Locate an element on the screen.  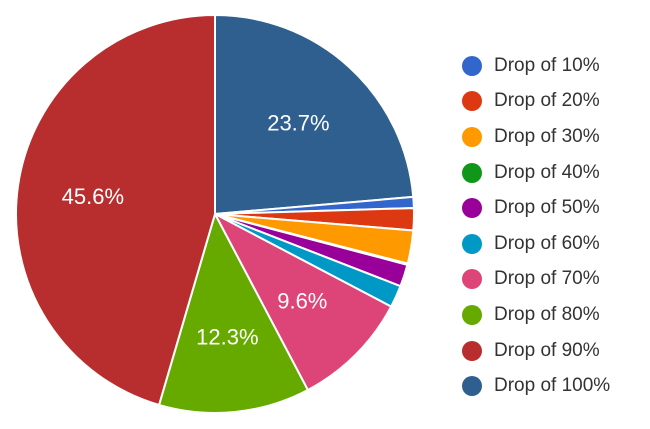
legend-label: Drop of 50% is located at coordinates (547, 208).